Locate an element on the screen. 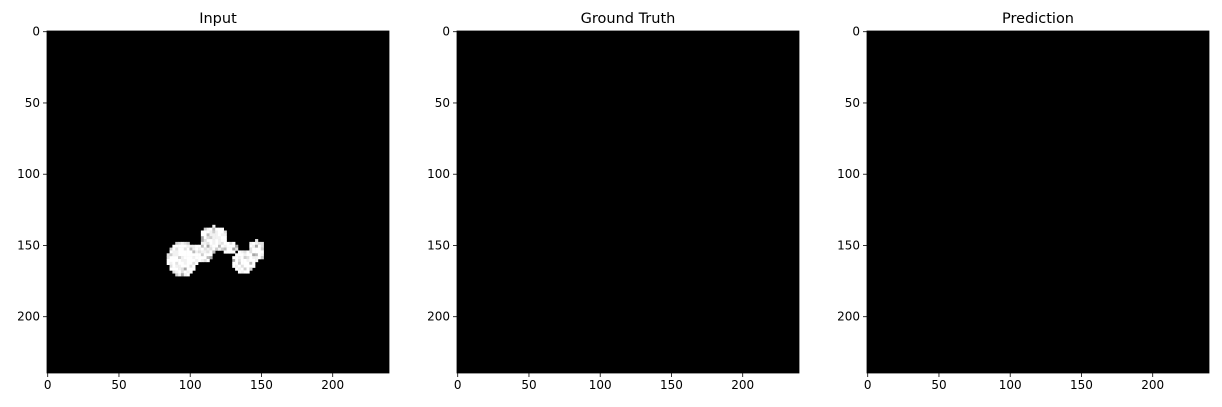 The width and height of the screenshot is (1222, 407). panel-title-prediction: Prediction is located at coordinates (1038, 19).